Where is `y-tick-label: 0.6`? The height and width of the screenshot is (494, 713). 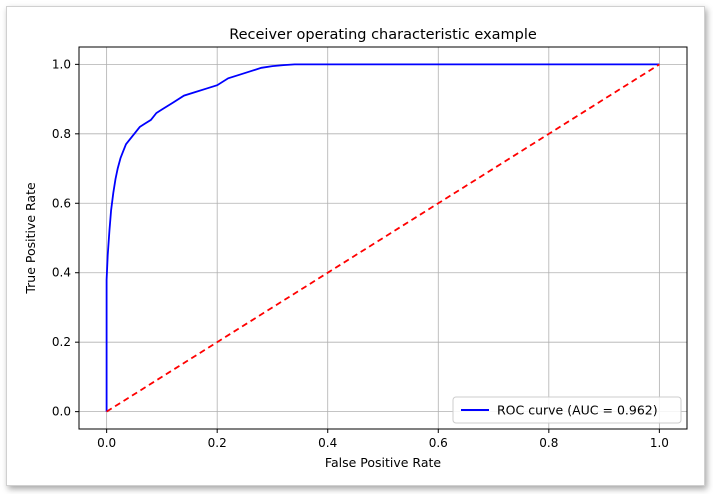 y-tick-label: 0.6 is located at coordinates (61, 203).